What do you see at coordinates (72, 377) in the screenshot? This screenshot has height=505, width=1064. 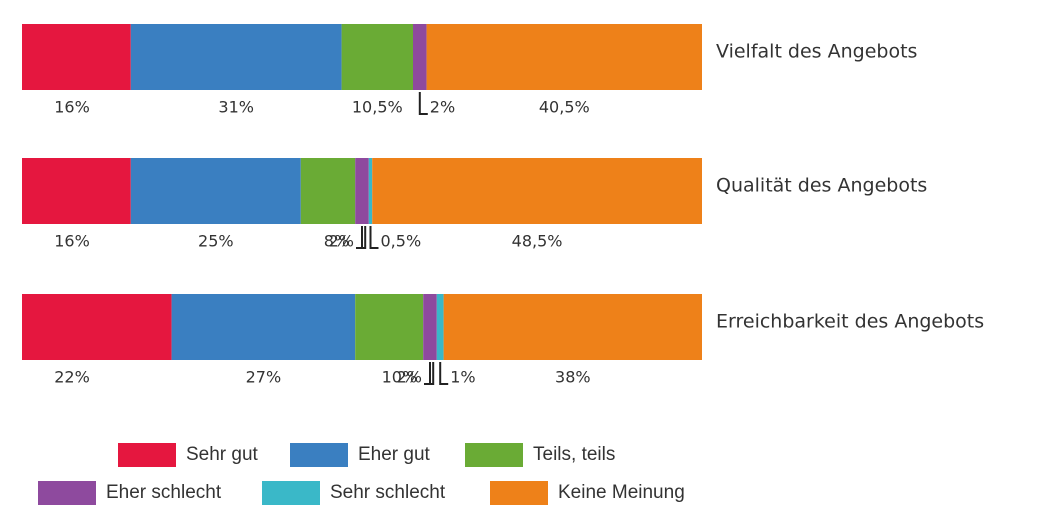 I see `value-label: 22%` at bounding box center [72, 377].